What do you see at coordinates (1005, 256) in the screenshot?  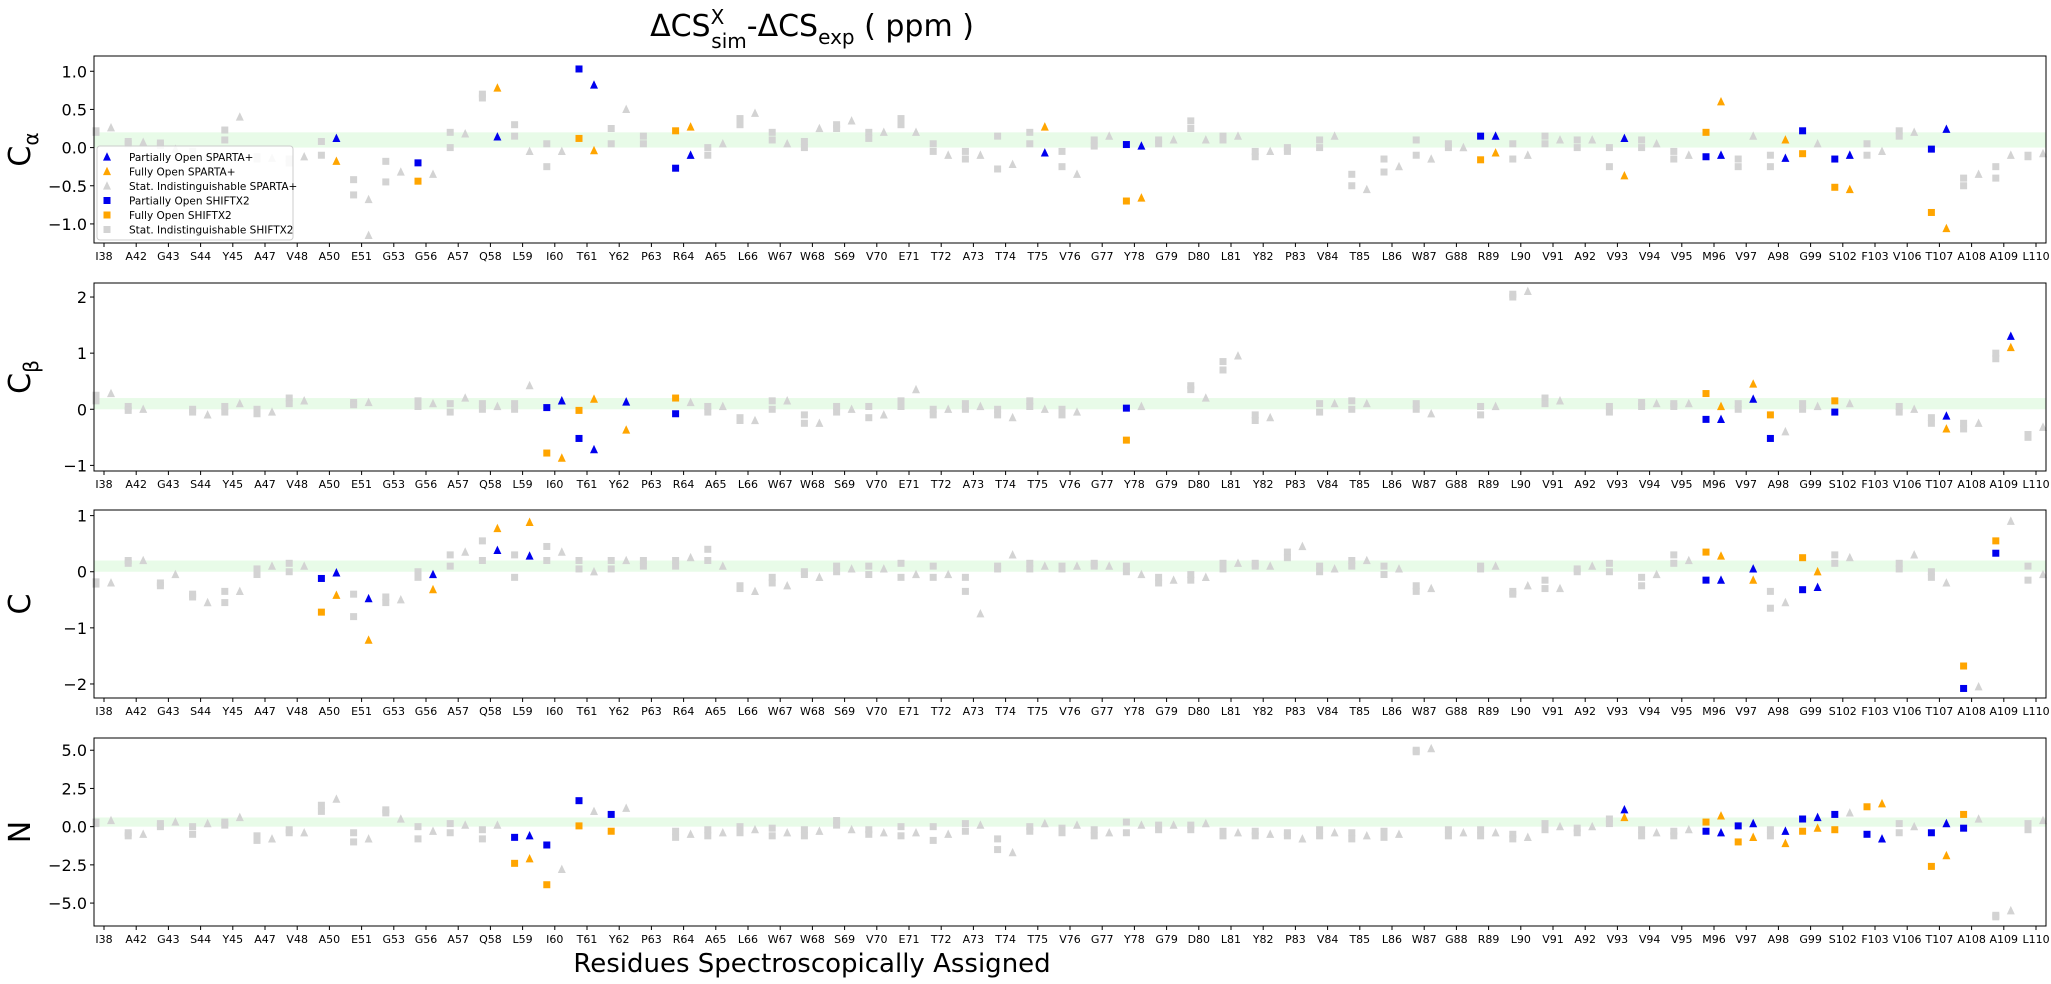 I see `x-tick-label: T74` at bounding box center [1005, 256].